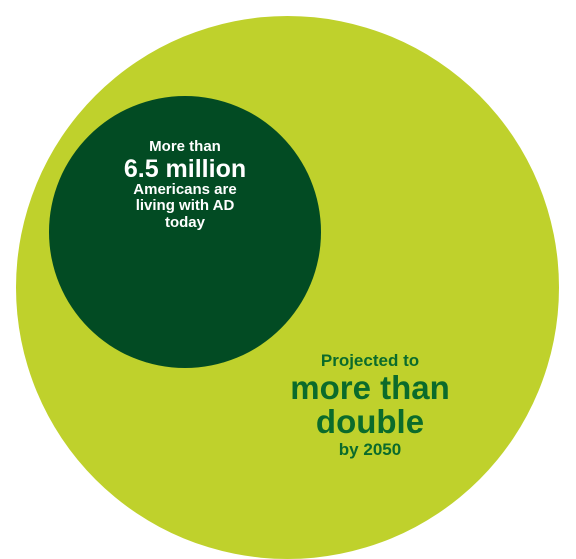  I want to click on current-cases-intro: More than, so click(185, 146).